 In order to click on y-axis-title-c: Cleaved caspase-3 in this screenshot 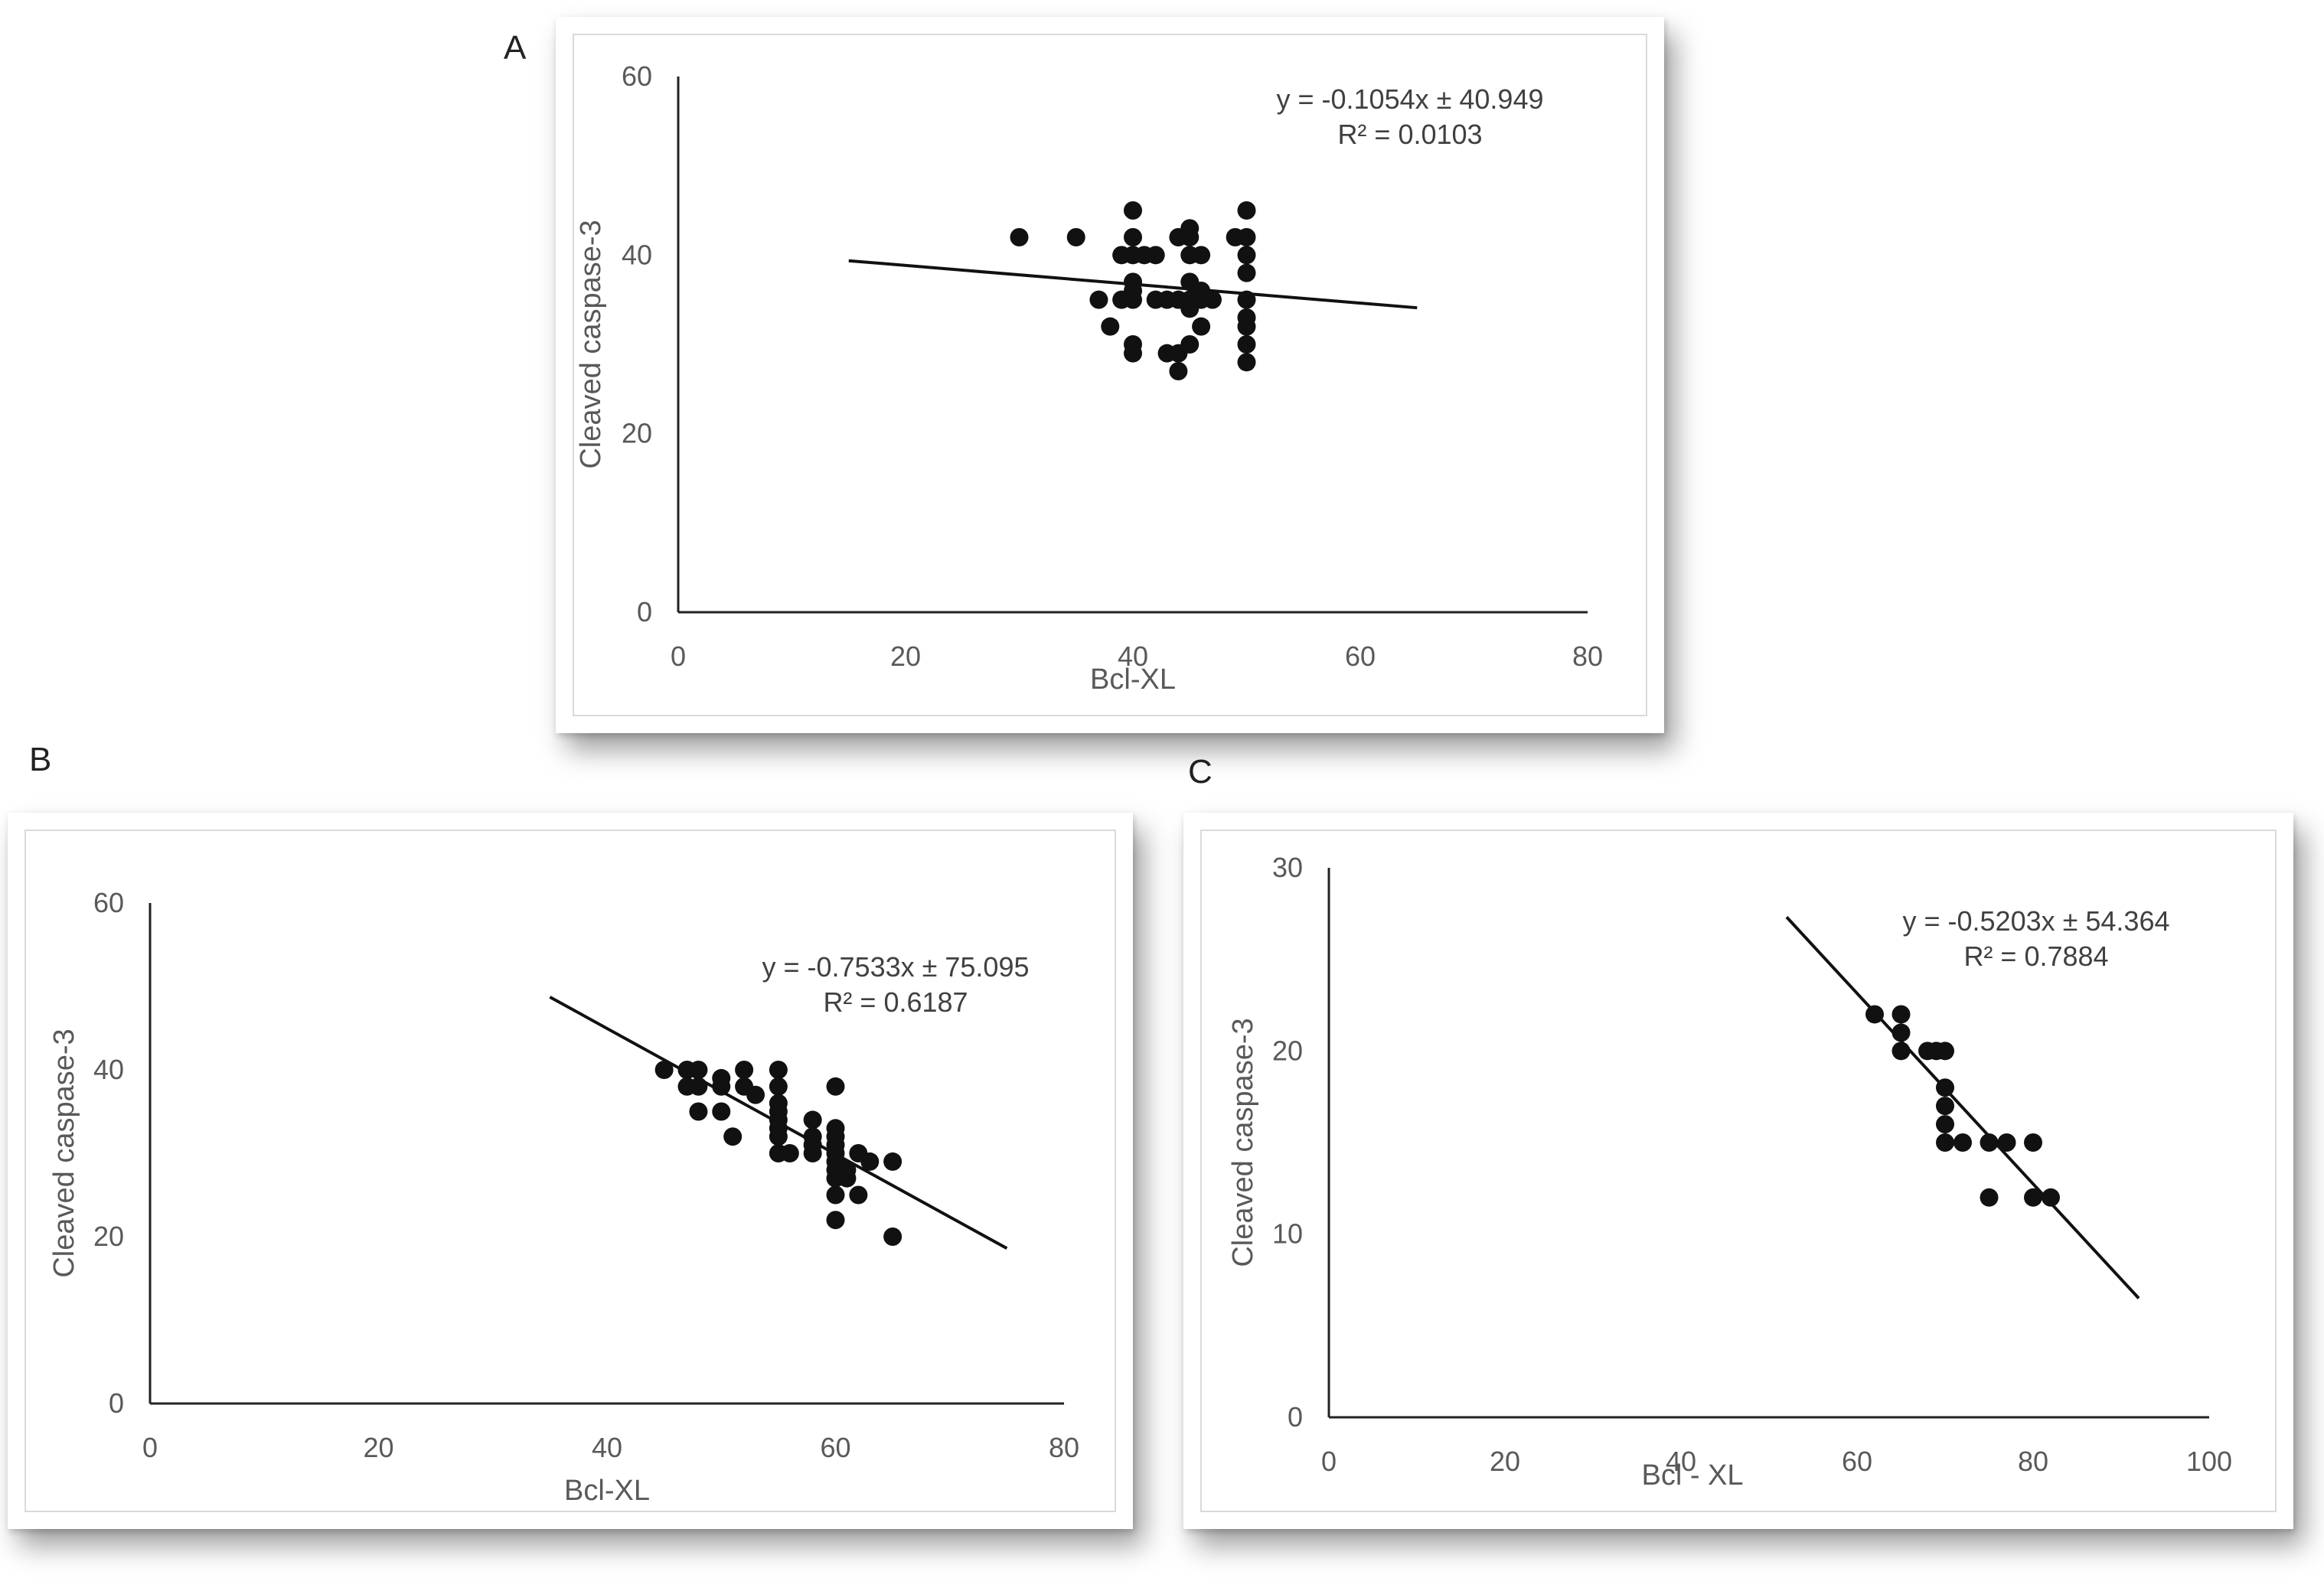, I will do `click(1243, 1142)`.